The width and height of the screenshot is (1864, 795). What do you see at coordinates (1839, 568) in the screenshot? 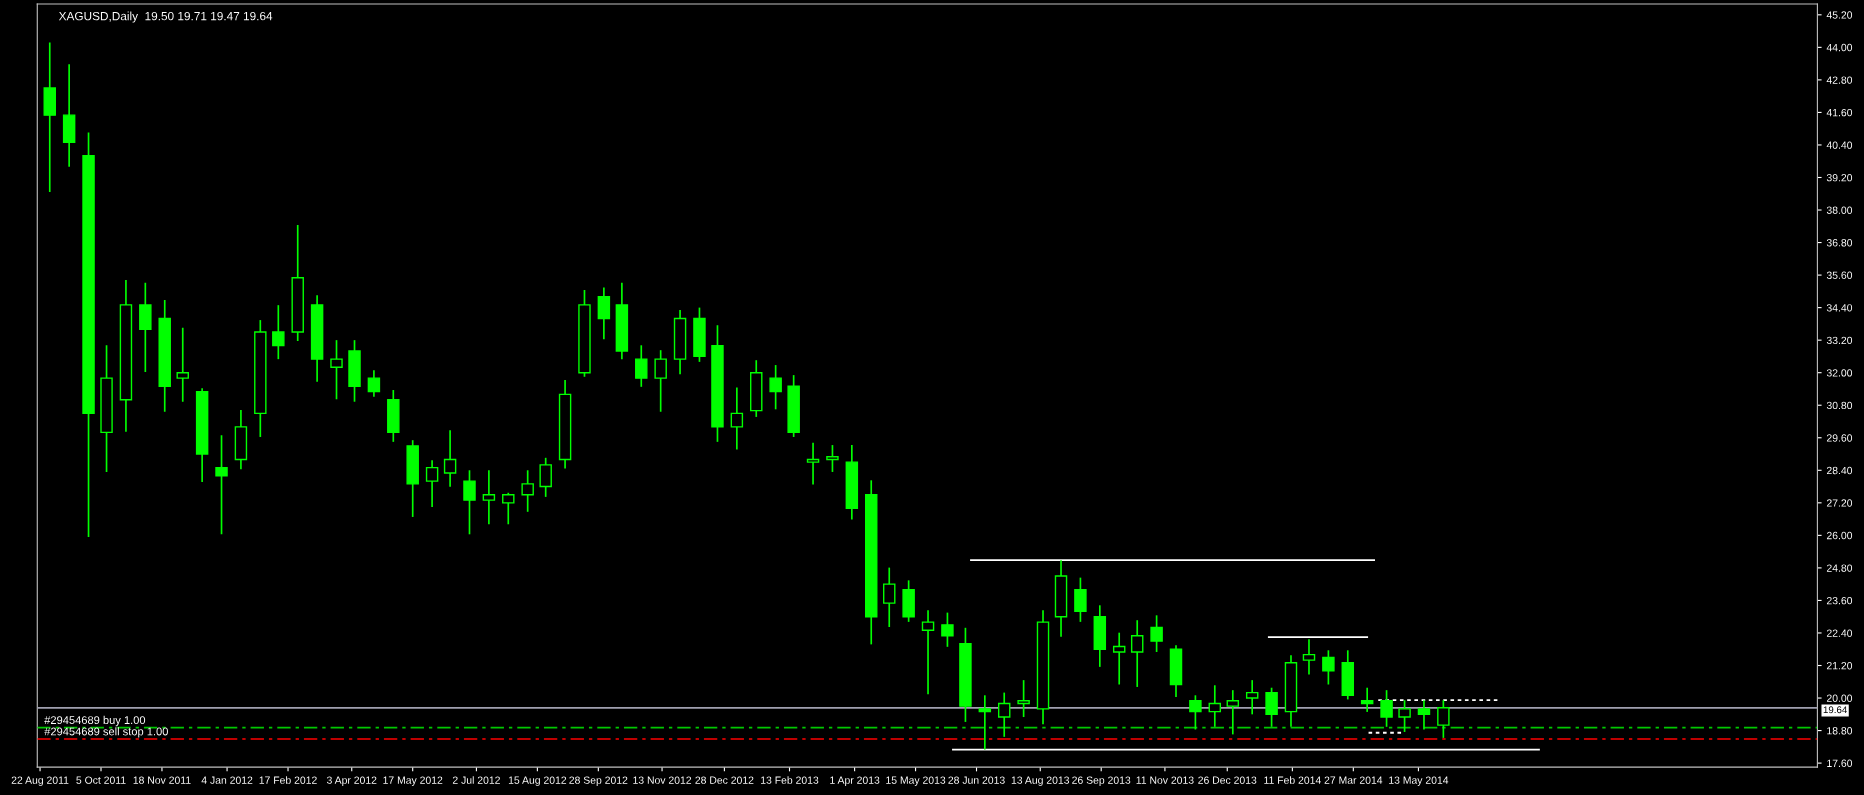
I see `y-tick-label: 24.80` at bounding box center [1839, 568].